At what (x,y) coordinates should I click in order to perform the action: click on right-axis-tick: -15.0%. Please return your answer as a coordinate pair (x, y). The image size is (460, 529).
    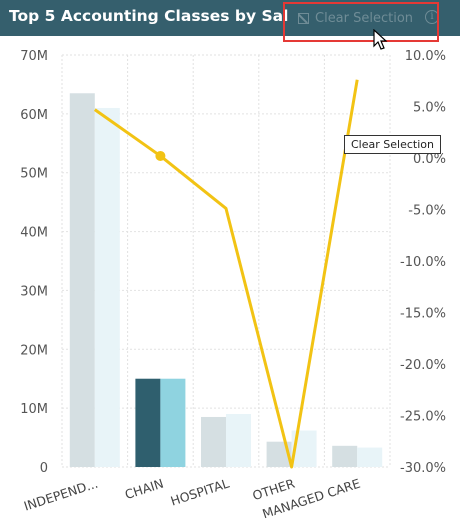
    Looking at the image, I should click on (423, 314).